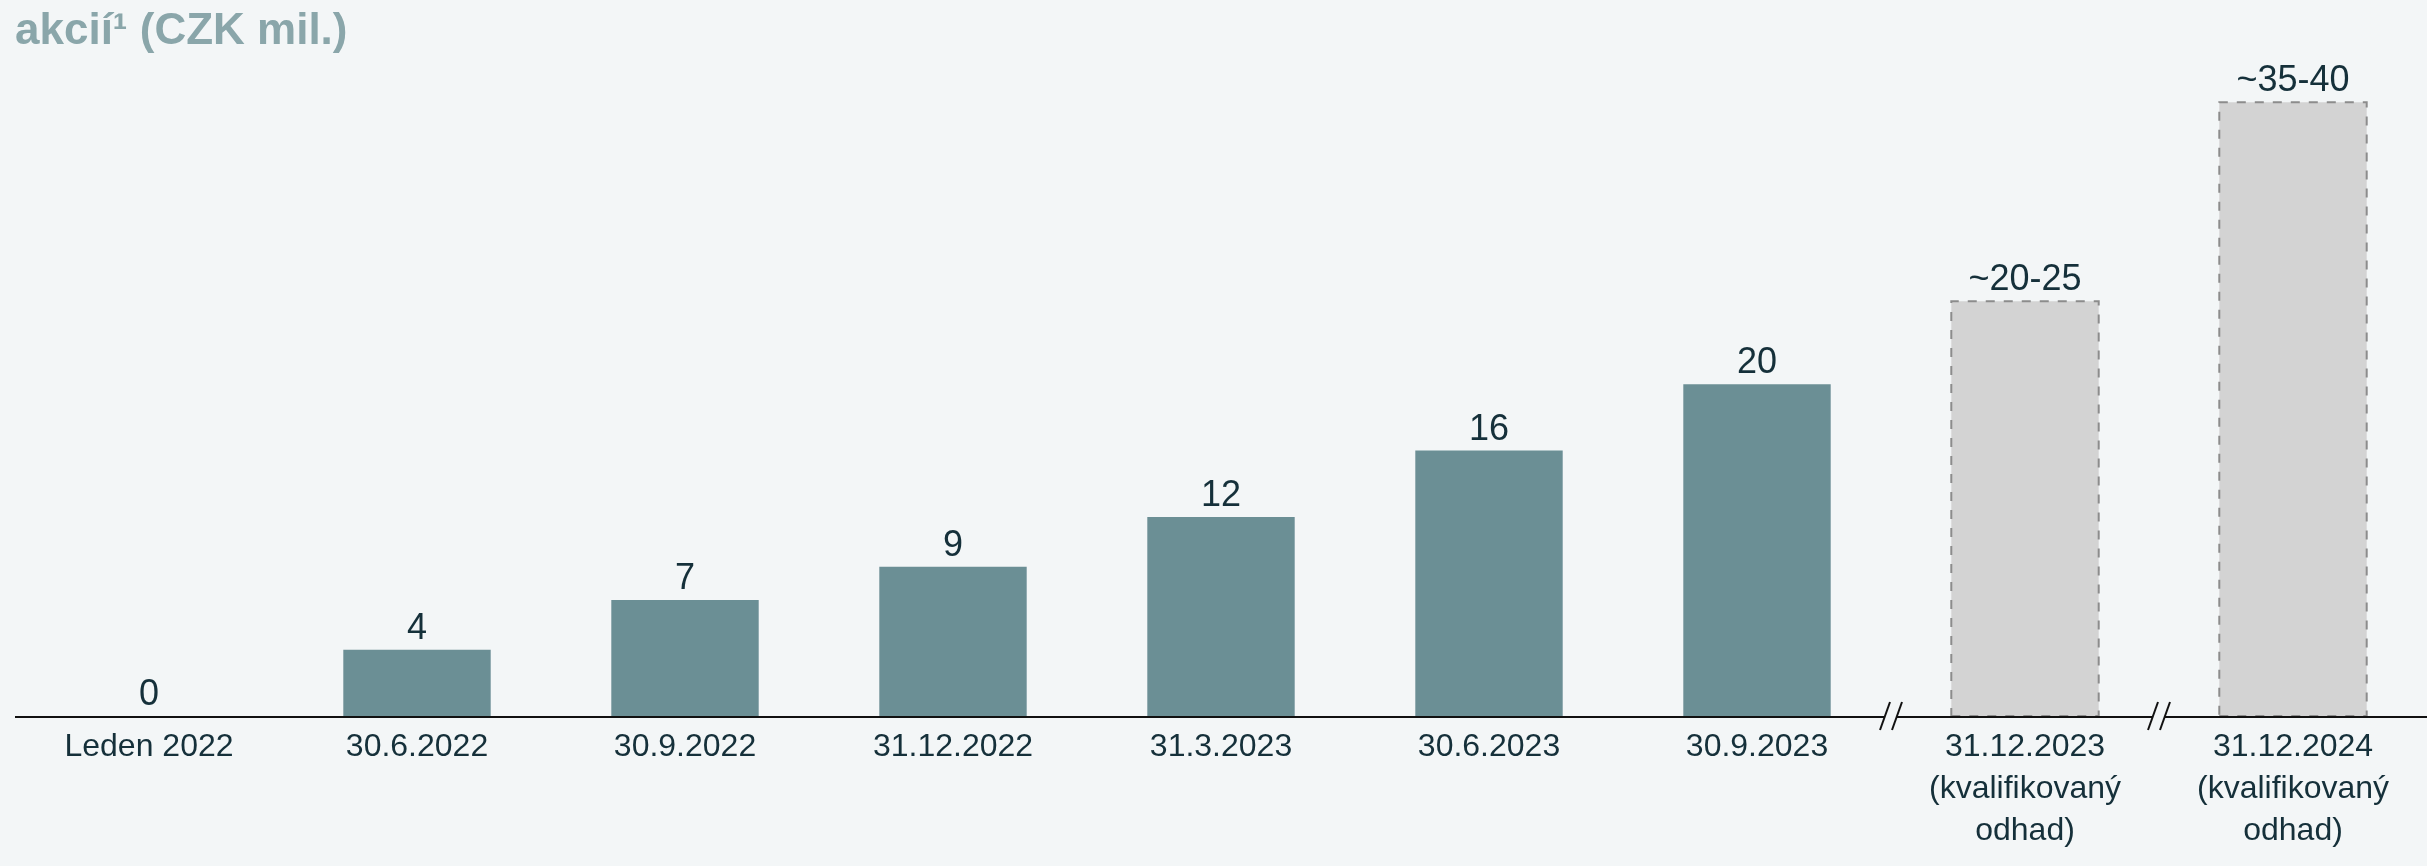 This screenshot has height=866, width=2427. Describe the element at coordinates (149, 692) in the screenshot. I see `data-label: 0` at that location.